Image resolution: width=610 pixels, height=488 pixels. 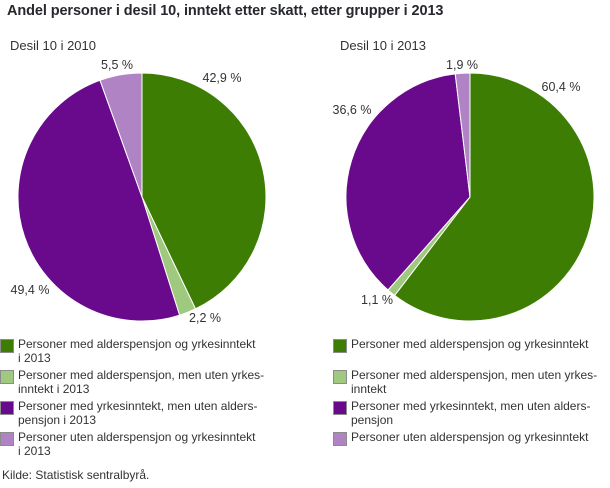 What do you see at coordinates (30, 290) in the screenshot?
I see `pie-slice-label: 49,4 %` at bounding box center [30, 290].